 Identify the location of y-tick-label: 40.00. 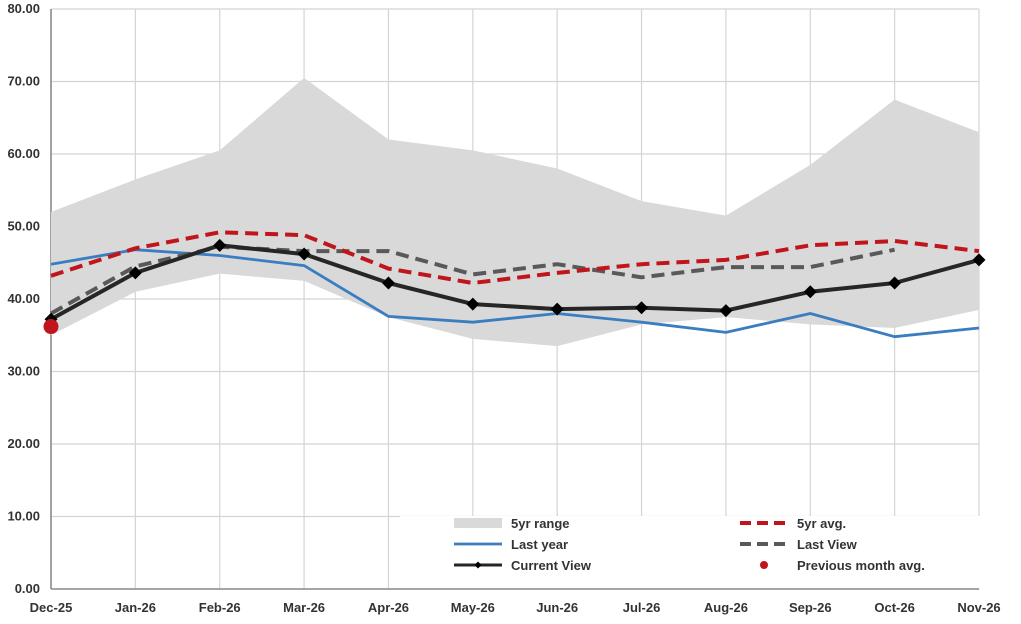
(23, 298).